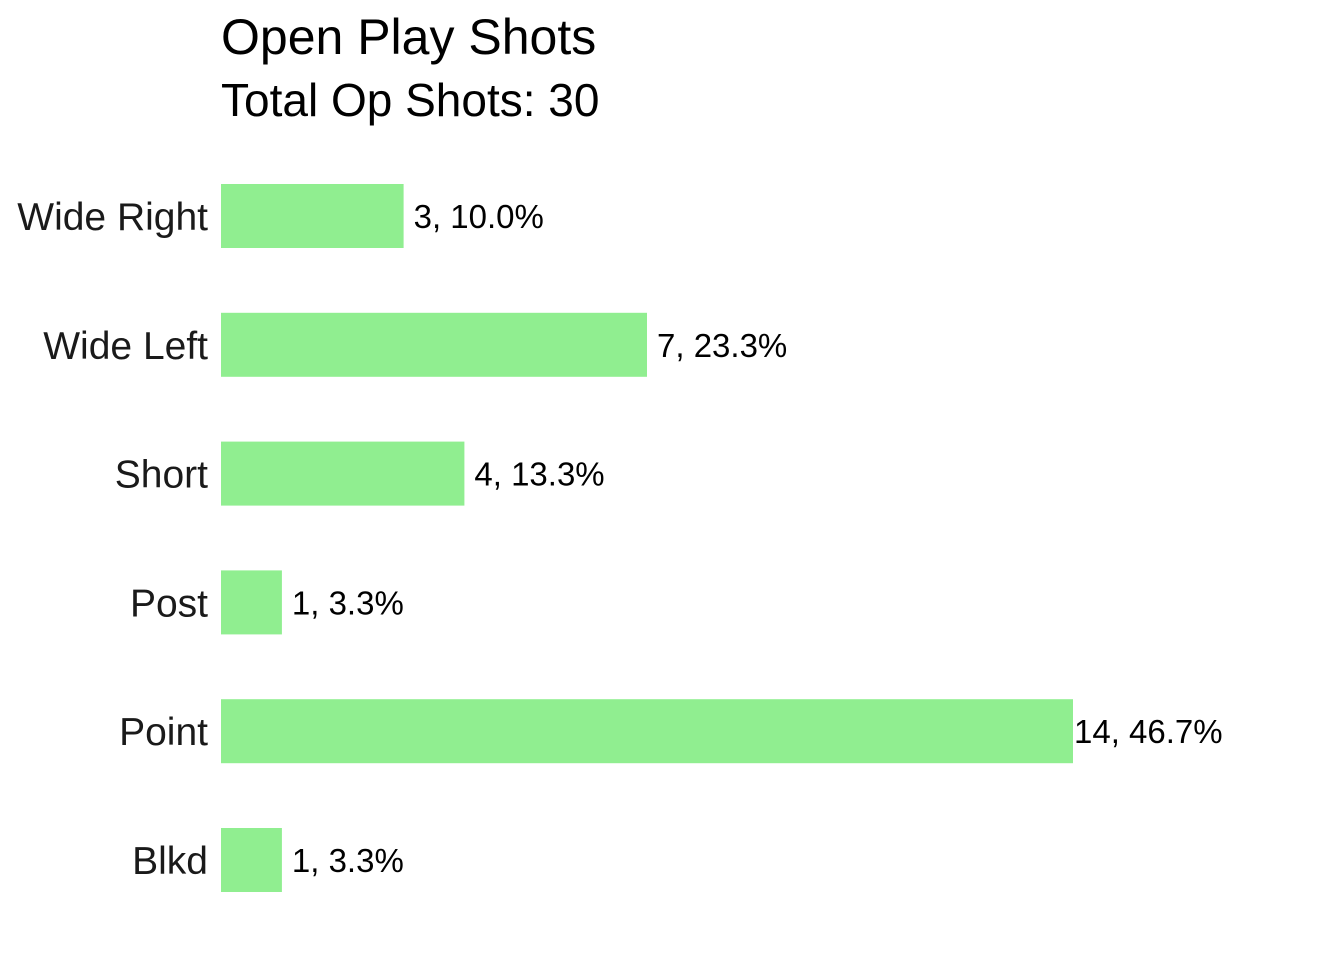  Describe the element at coordinates (434, 344) in the screenshot. I see `bar-wide-left` at that location.